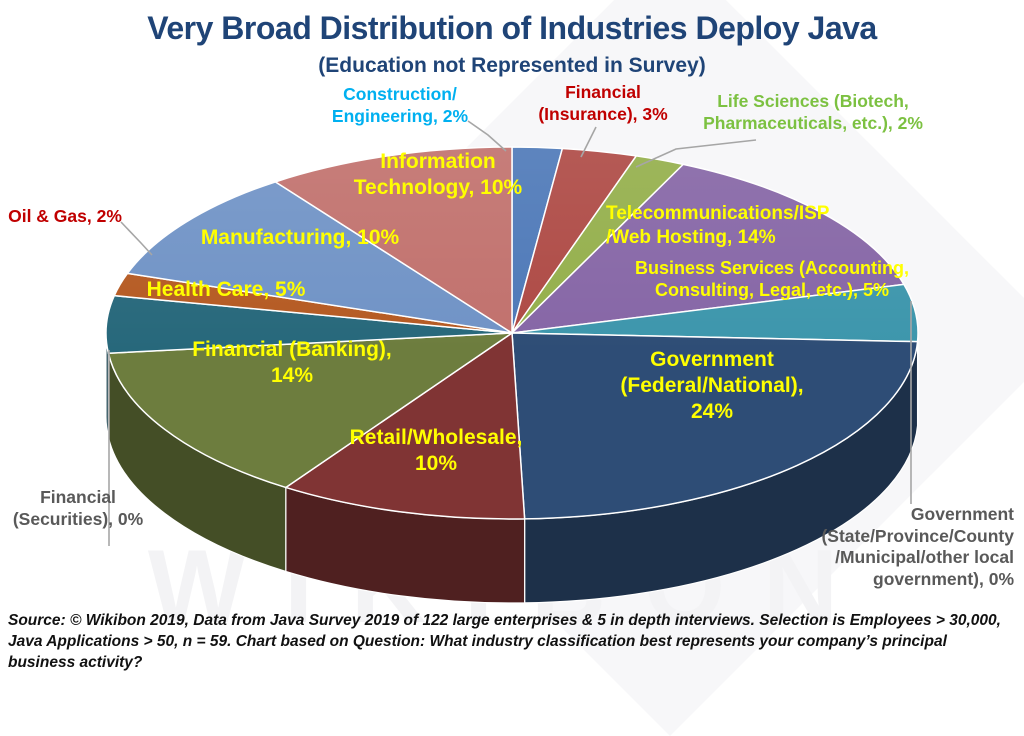 The height and width of the screenshot is (736, 1024). I want to click on slice-label-securities: Financial(Securities), 0%, so click(78, 508).